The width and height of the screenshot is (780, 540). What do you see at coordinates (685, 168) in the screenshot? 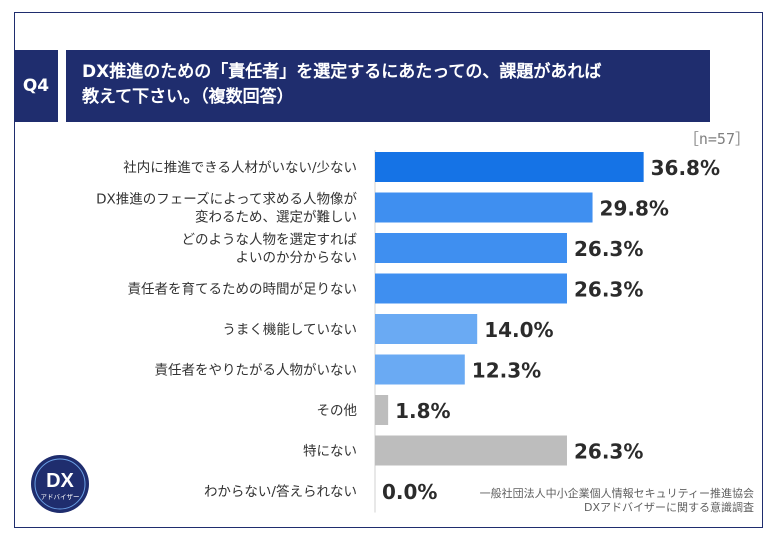
I see `value-label: 36.8%` at bounding box center [685, 168].